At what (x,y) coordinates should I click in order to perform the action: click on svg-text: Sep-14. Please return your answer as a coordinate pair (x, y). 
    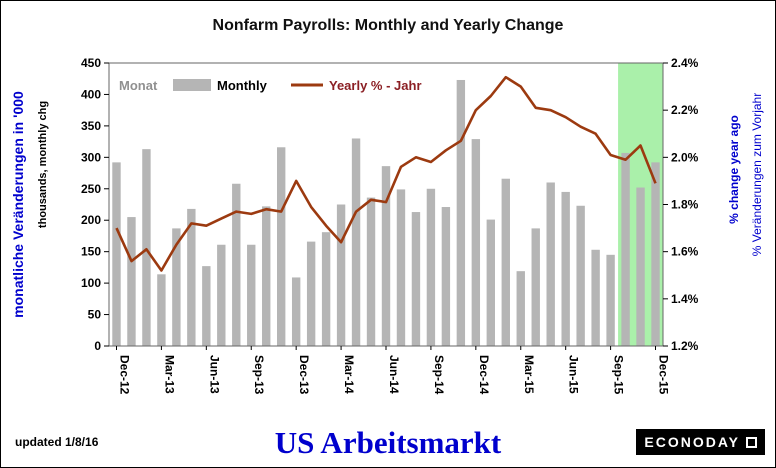
    Looking at the image, I should click on (439, 375).